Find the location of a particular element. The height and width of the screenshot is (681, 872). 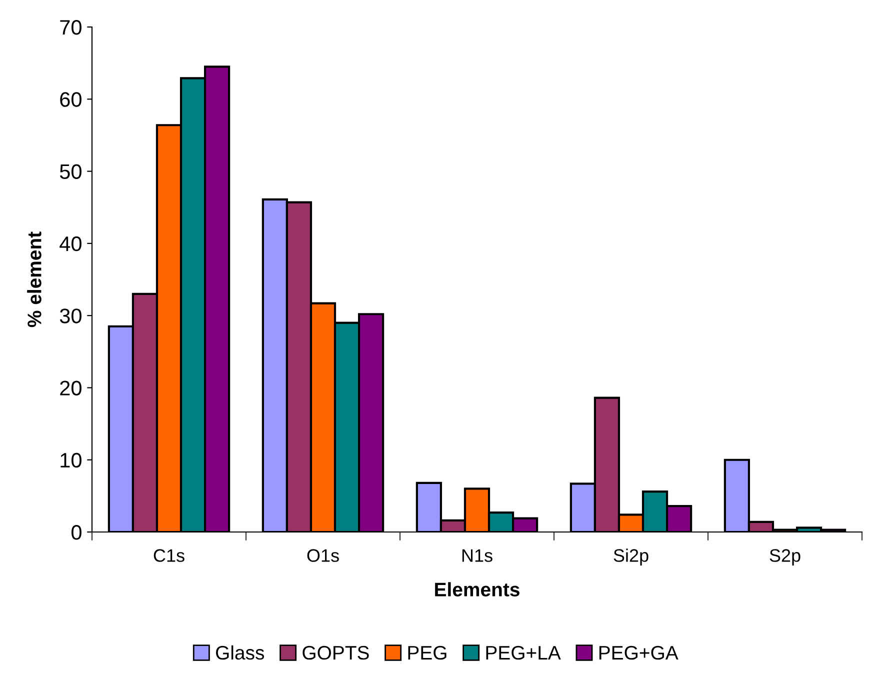

legend-label: GOPTS is located at coordinates (335, 653).